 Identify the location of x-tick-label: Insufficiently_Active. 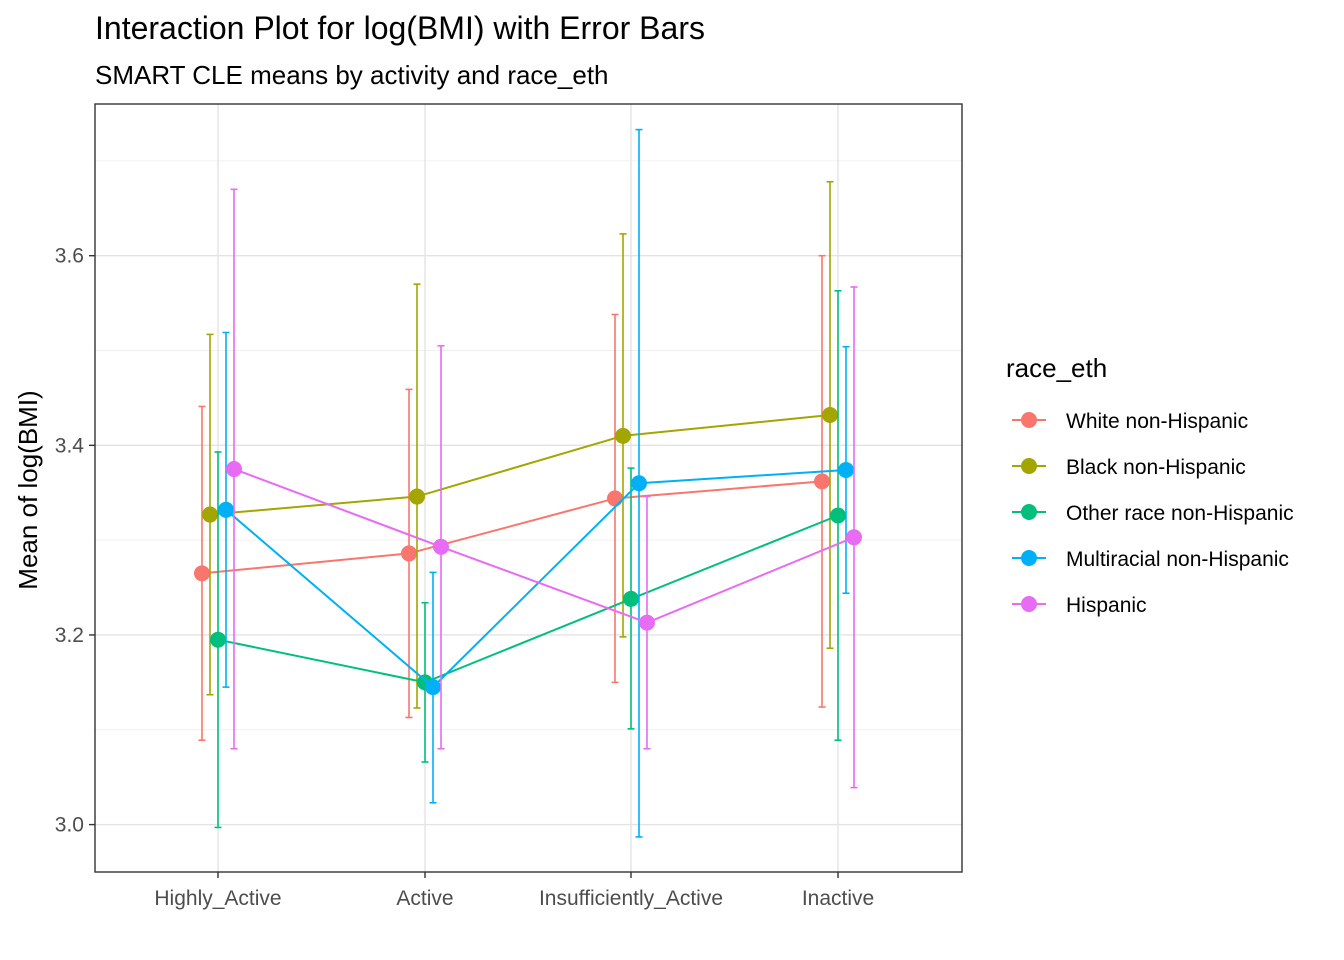
(631, 898).